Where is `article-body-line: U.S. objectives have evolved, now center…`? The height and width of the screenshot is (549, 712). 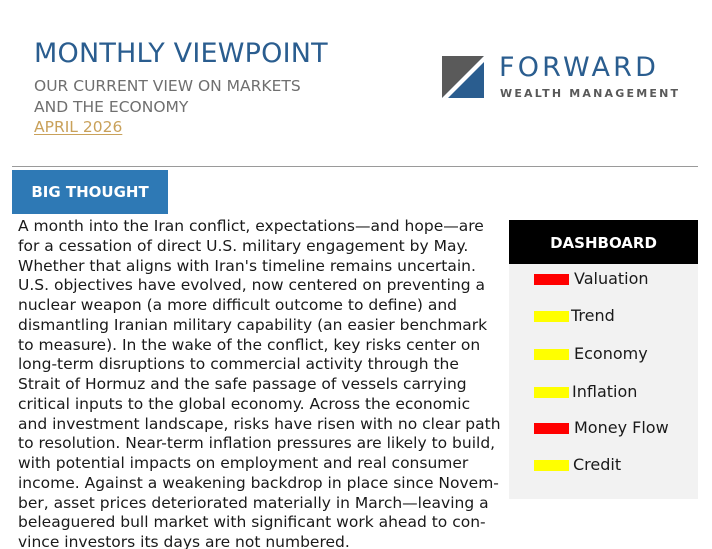
article-body-line: U.S. objectives have evolved, now center… is located at coordinates (251, 285).